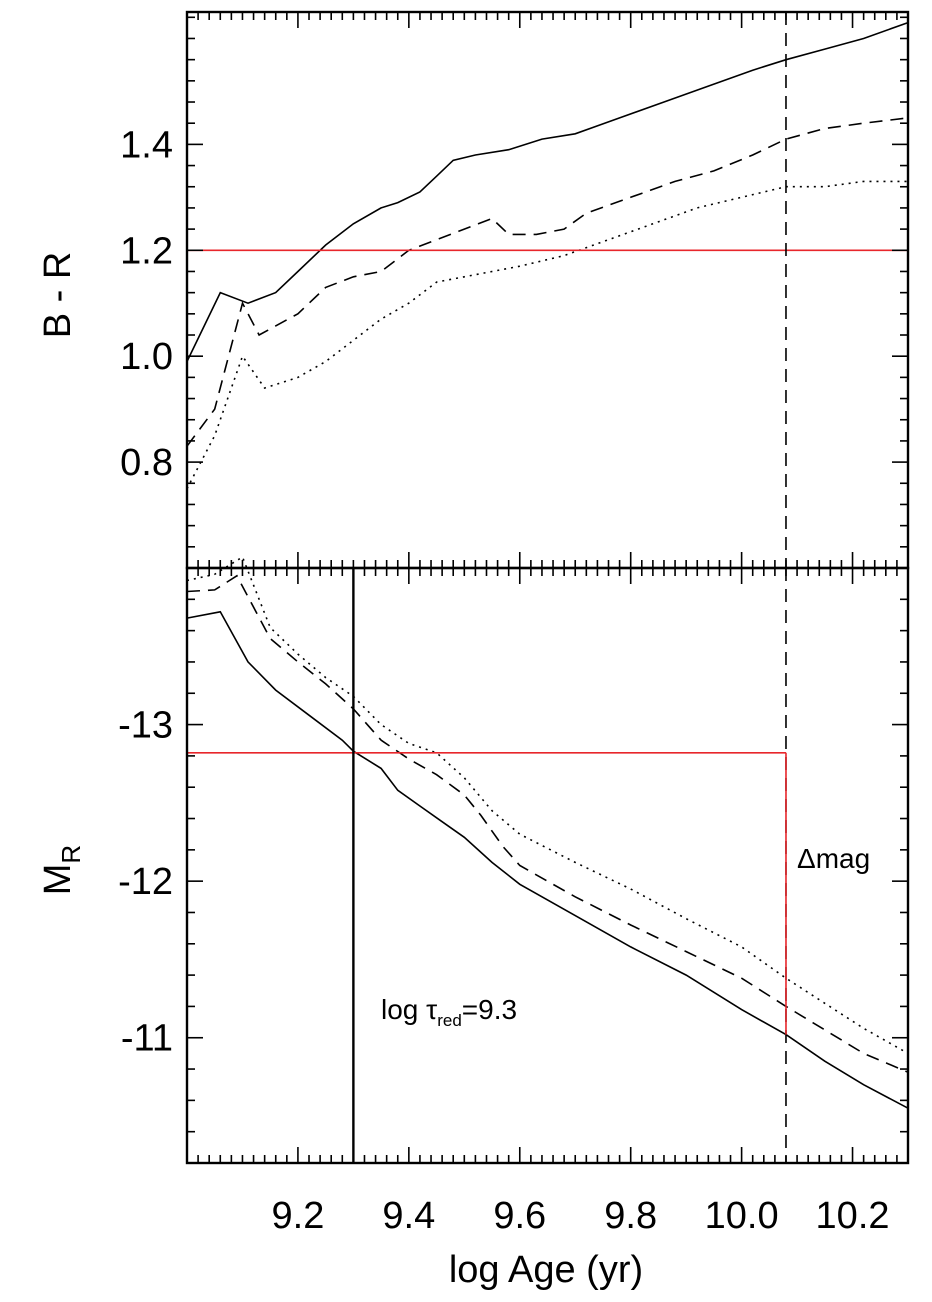 The height and width of the screenshot is (1302, 932). What do you see at coordinates (853, 1216) in the screenshot?
I see `x-tick-label: 10.2` at bounding box center [853, 1216].